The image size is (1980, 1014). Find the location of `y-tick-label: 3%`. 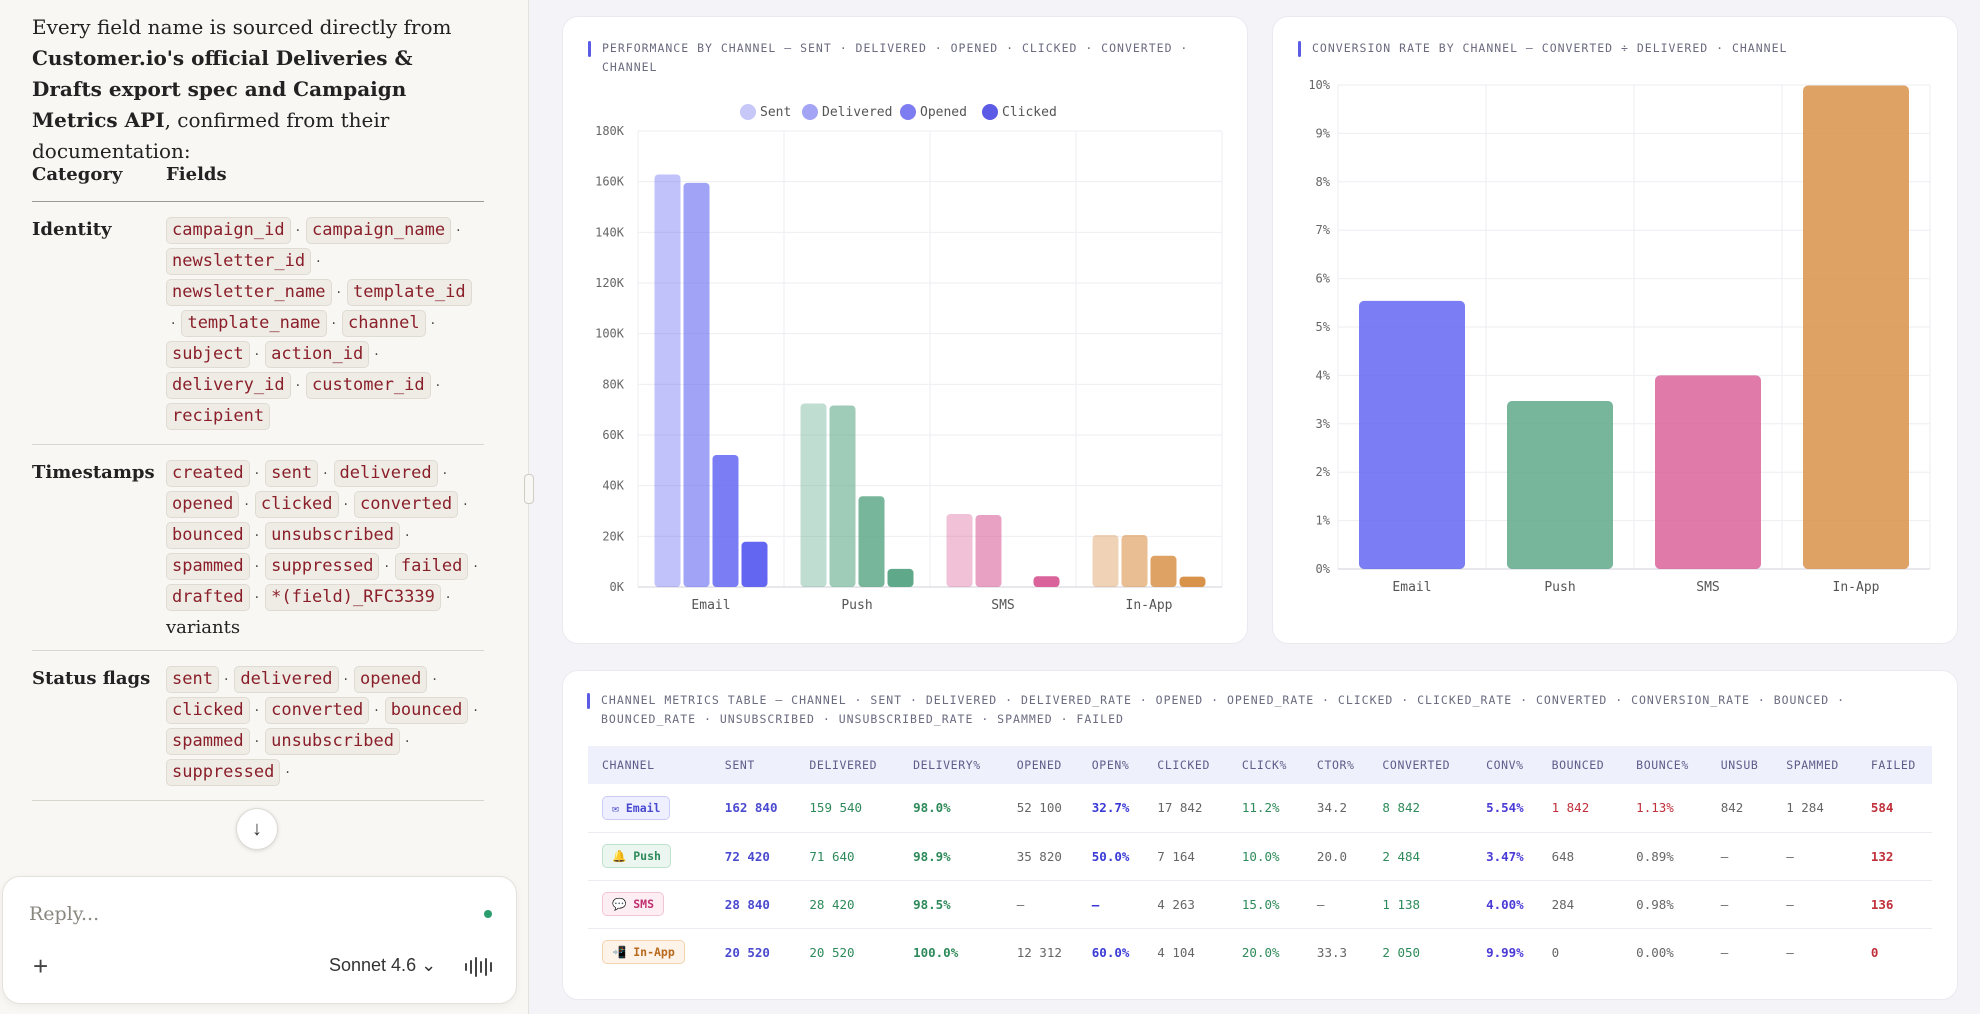

y-tick-label: 3% is located at coordinates (1323, 424).